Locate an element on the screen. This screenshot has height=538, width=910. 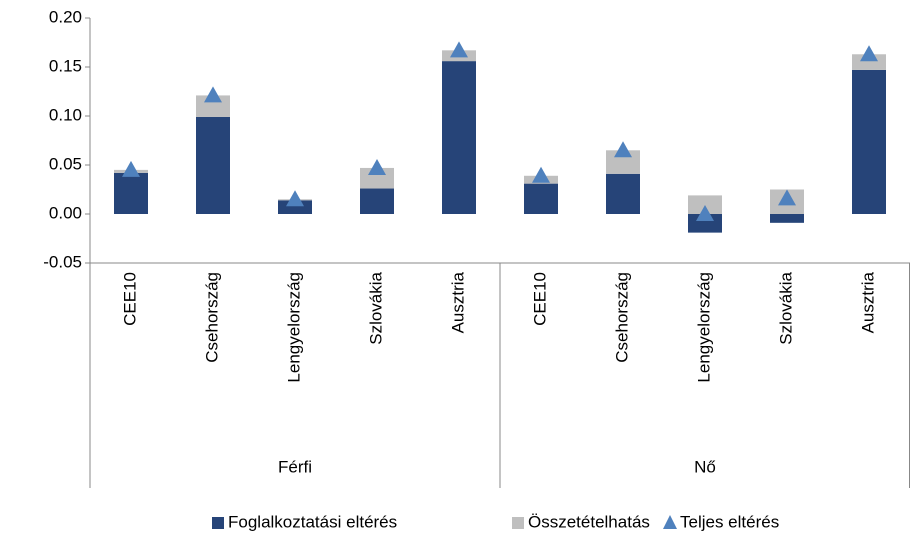
y-tick-label: 0.10 is located at coordinates (65, 114).